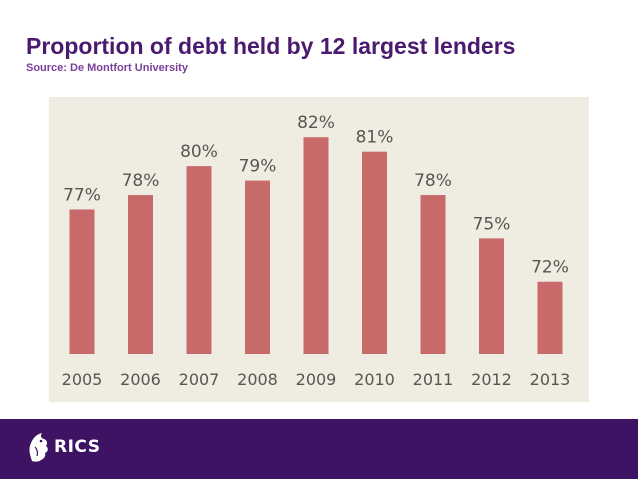 Image resolution: width=638 pixels, height=479 pixels. I want to click on logo-text: RICS, so click(77, 447).